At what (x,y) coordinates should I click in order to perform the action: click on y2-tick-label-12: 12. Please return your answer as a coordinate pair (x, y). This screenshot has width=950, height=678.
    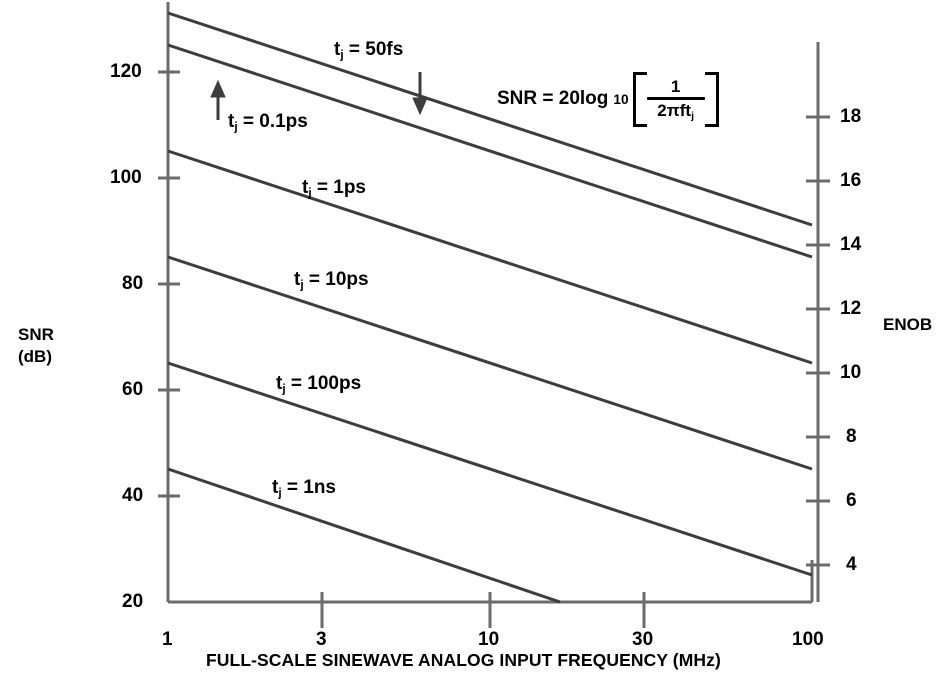
    Looking at the image, I should click on (851, 308).